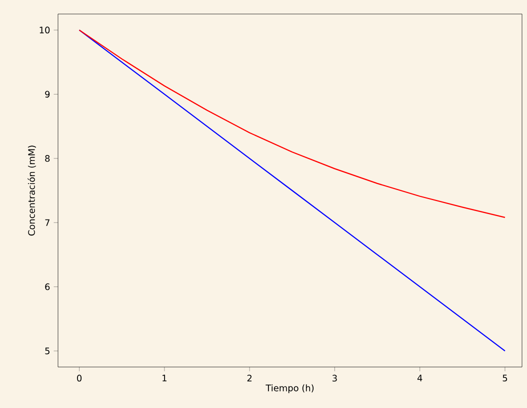 Image resolution: width=527 pixels, height=408 pixels. I want to click on x-tick-label: 0, so click(79, 378).